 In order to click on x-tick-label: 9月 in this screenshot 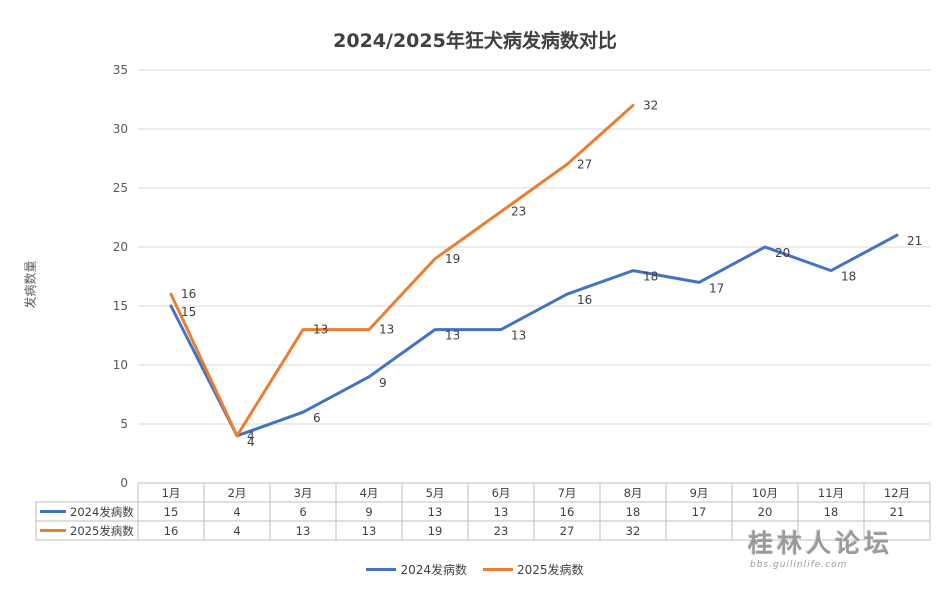, I will do `click(699, 493)`.